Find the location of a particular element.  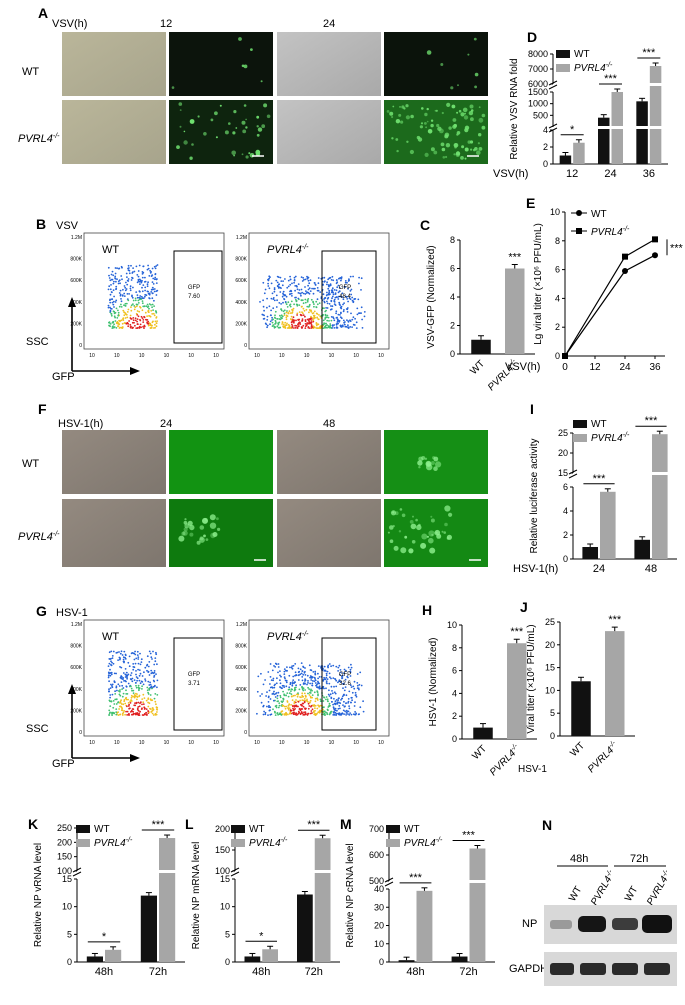

panel-a: A VSV(h) 12 24 WT PVRL4-/- is located at coordinates (253, 84).